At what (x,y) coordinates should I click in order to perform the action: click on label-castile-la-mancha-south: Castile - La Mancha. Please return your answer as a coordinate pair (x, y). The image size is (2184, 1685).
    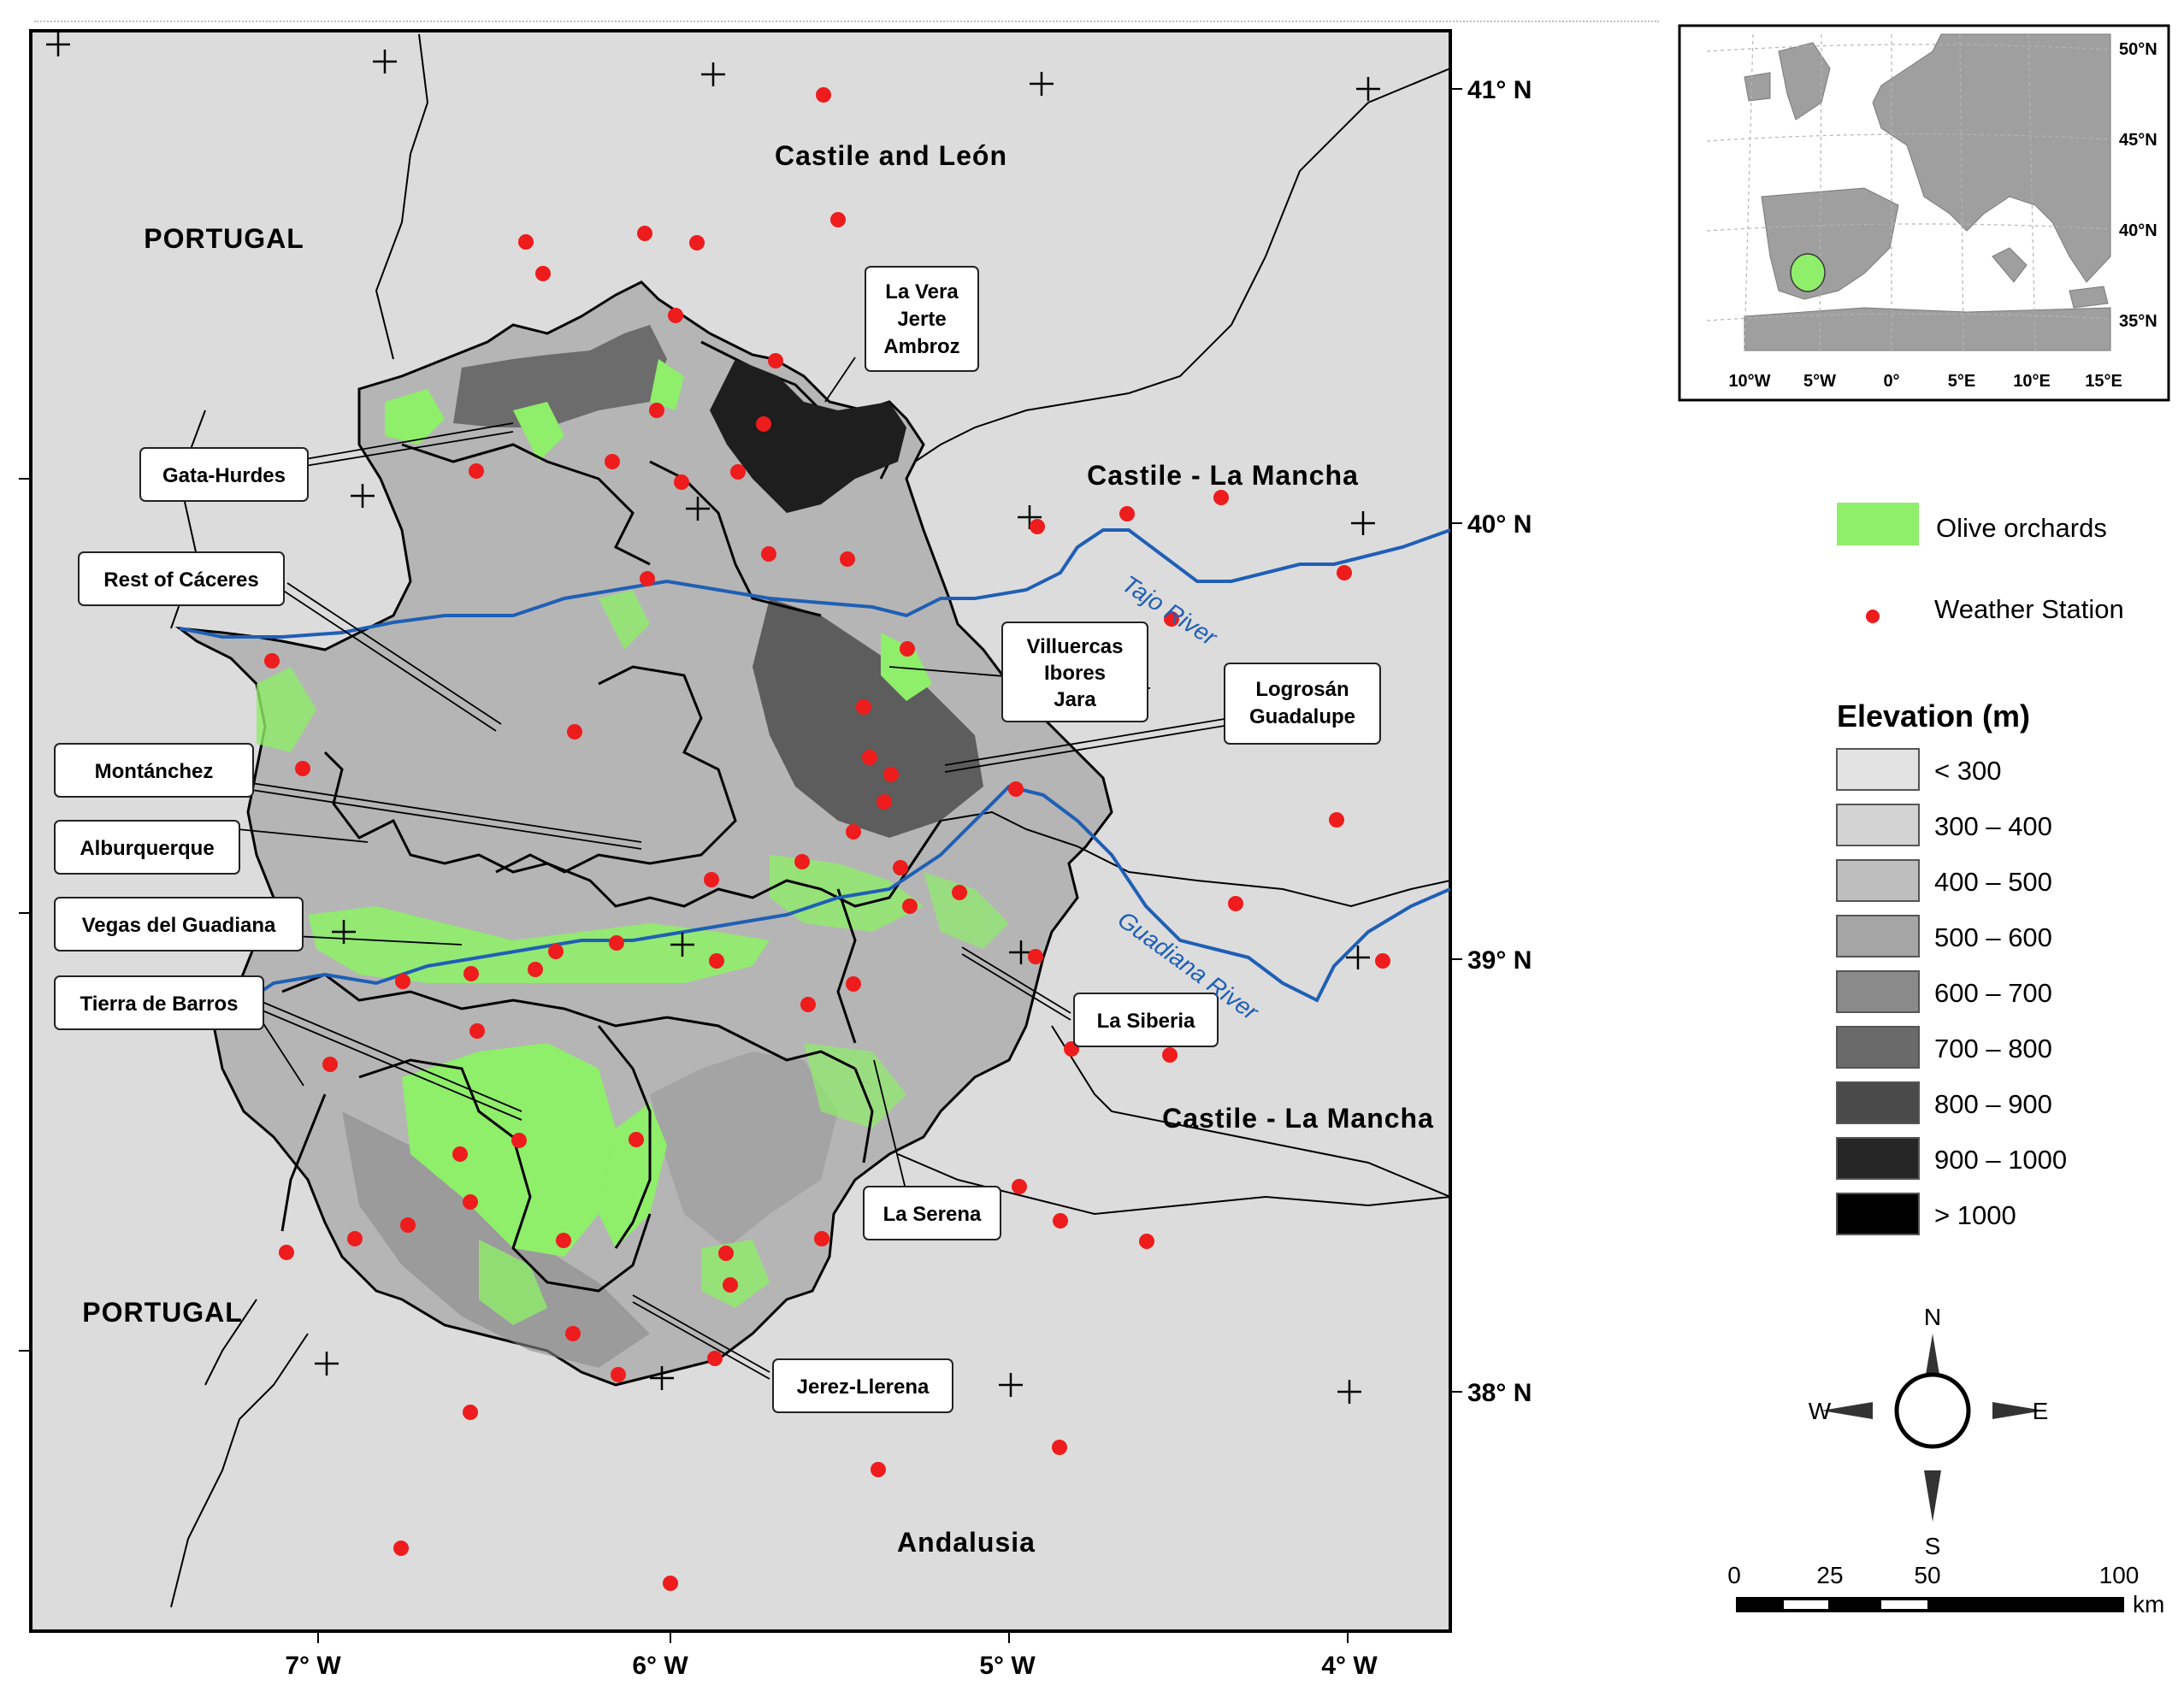
    Looking at the image, I should click on (1298, 1118).